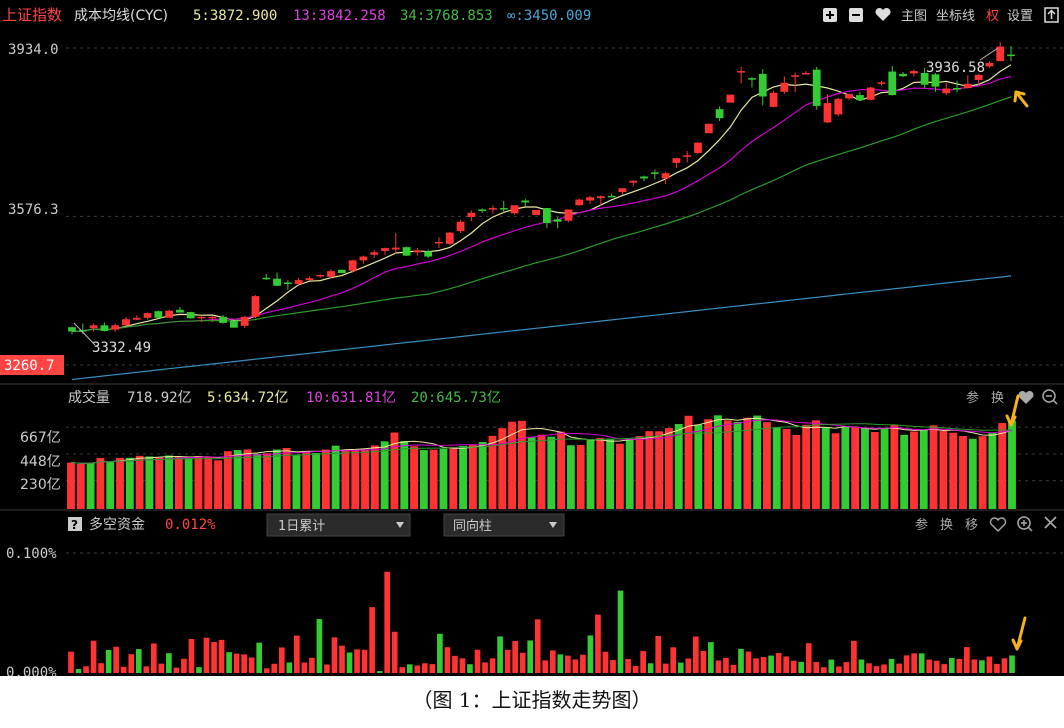  I want to click on money-move-button: 移, so click(971, 525).